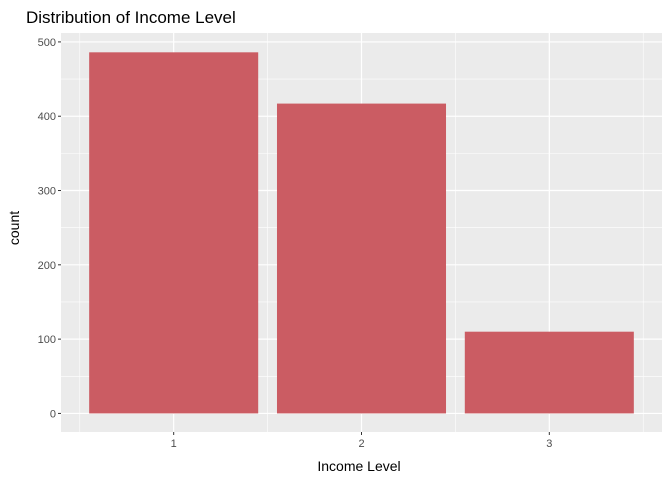  I want to click on x-tick-label: 1, so click(174, 444).